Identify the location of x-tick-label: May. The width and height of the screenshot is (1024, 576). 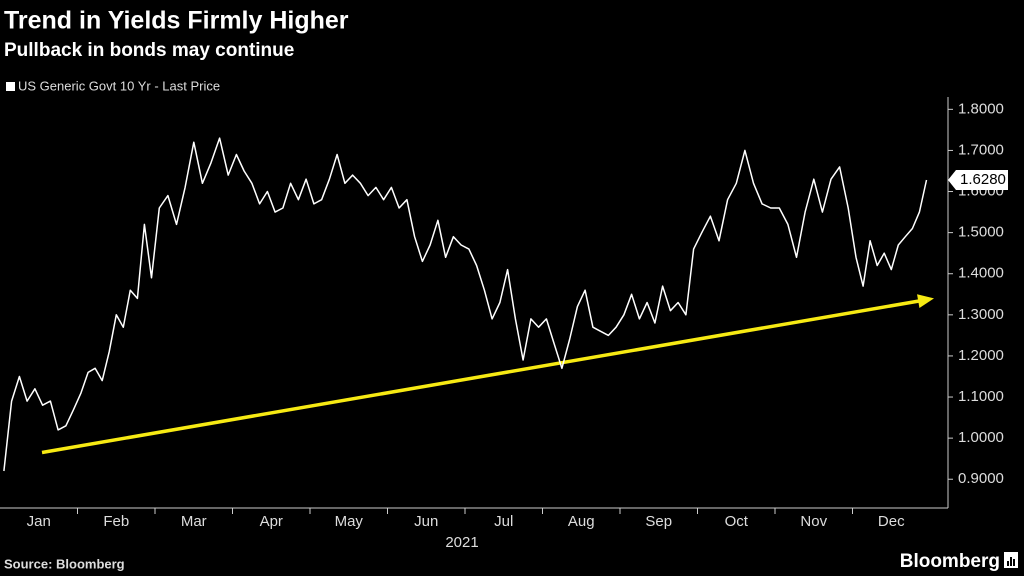
(349, 521).